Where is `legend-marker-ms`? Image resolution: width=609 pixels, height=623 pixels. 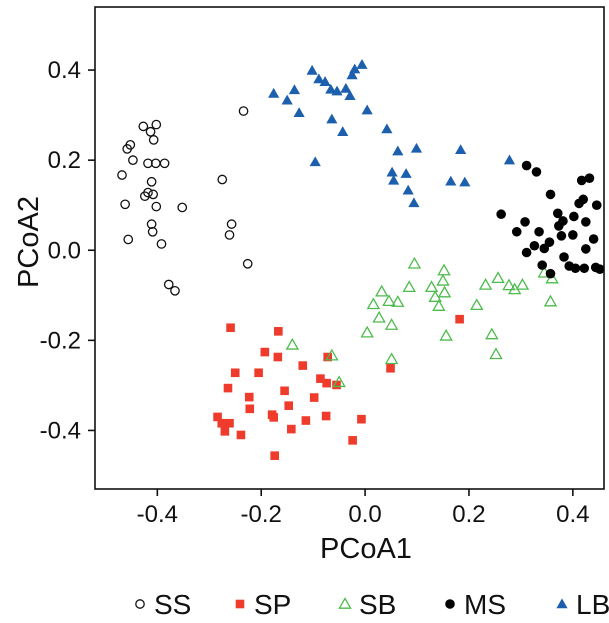
legend-marker-ms is located at coordinates (450, 604).